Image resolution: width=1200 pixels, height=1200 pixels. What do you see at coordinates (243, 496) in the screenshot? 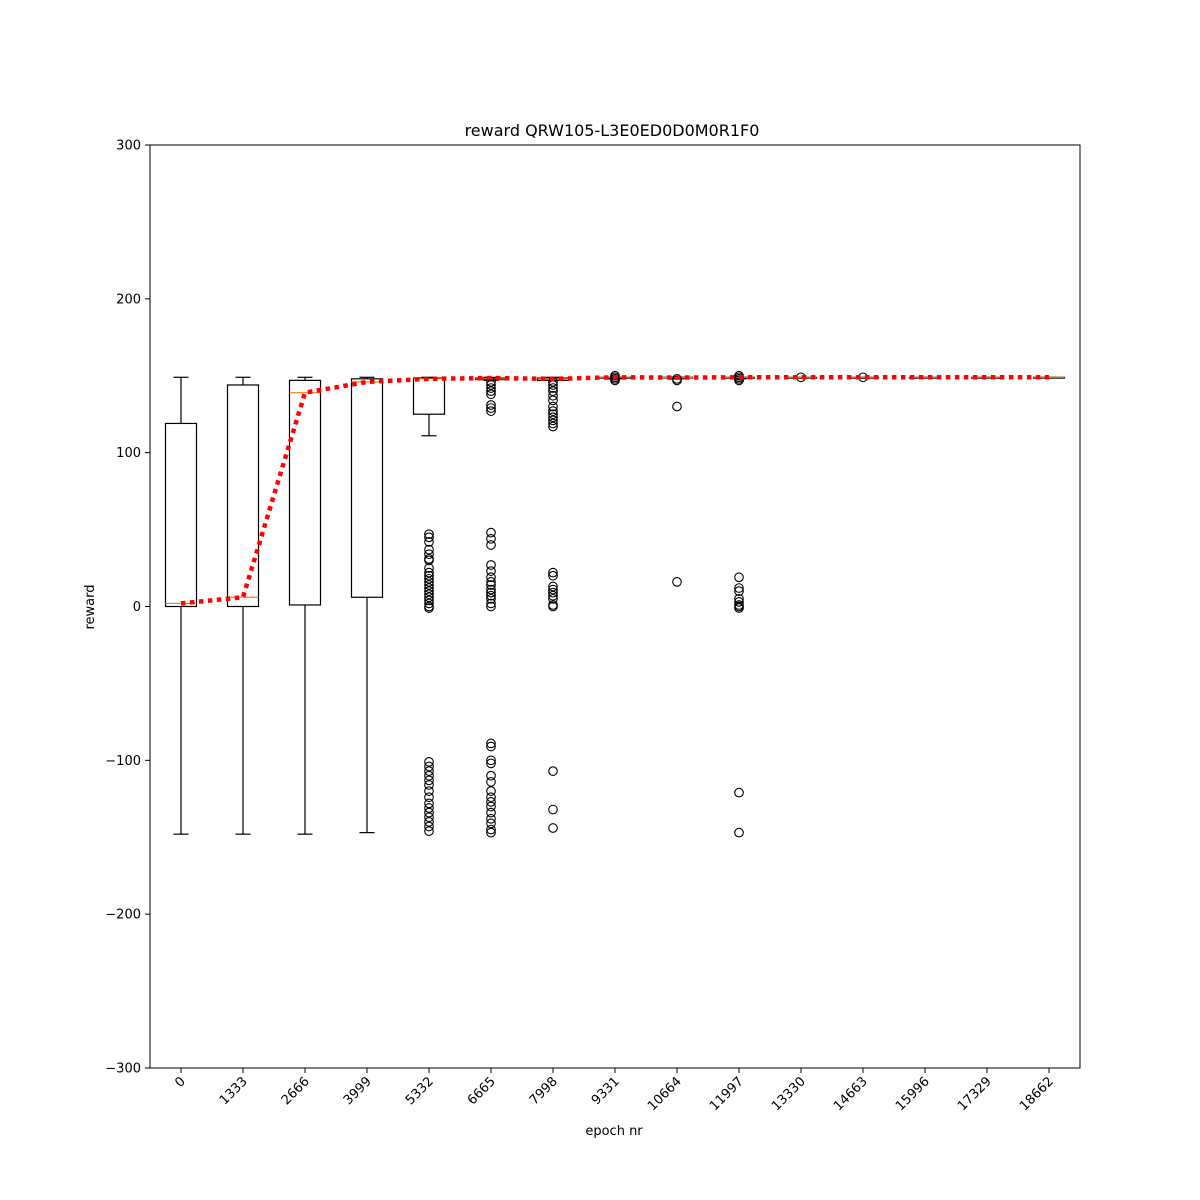
I see `box` at bounding box center [243, 496].